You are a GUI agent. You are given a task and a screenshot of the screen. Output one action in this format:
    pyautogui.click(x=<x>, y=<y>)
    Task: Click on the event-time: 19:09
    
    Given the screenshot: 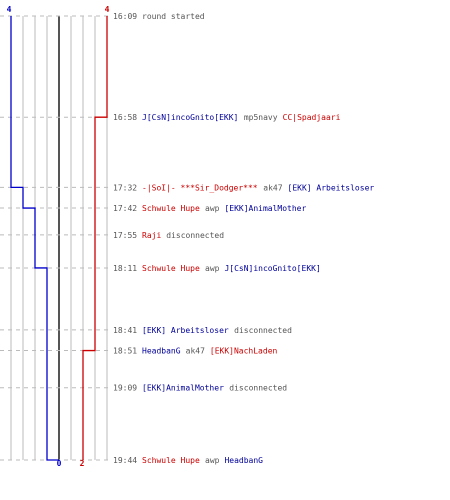 What is the action you would take?
    pyautogui.click(x=125, y=388)
    